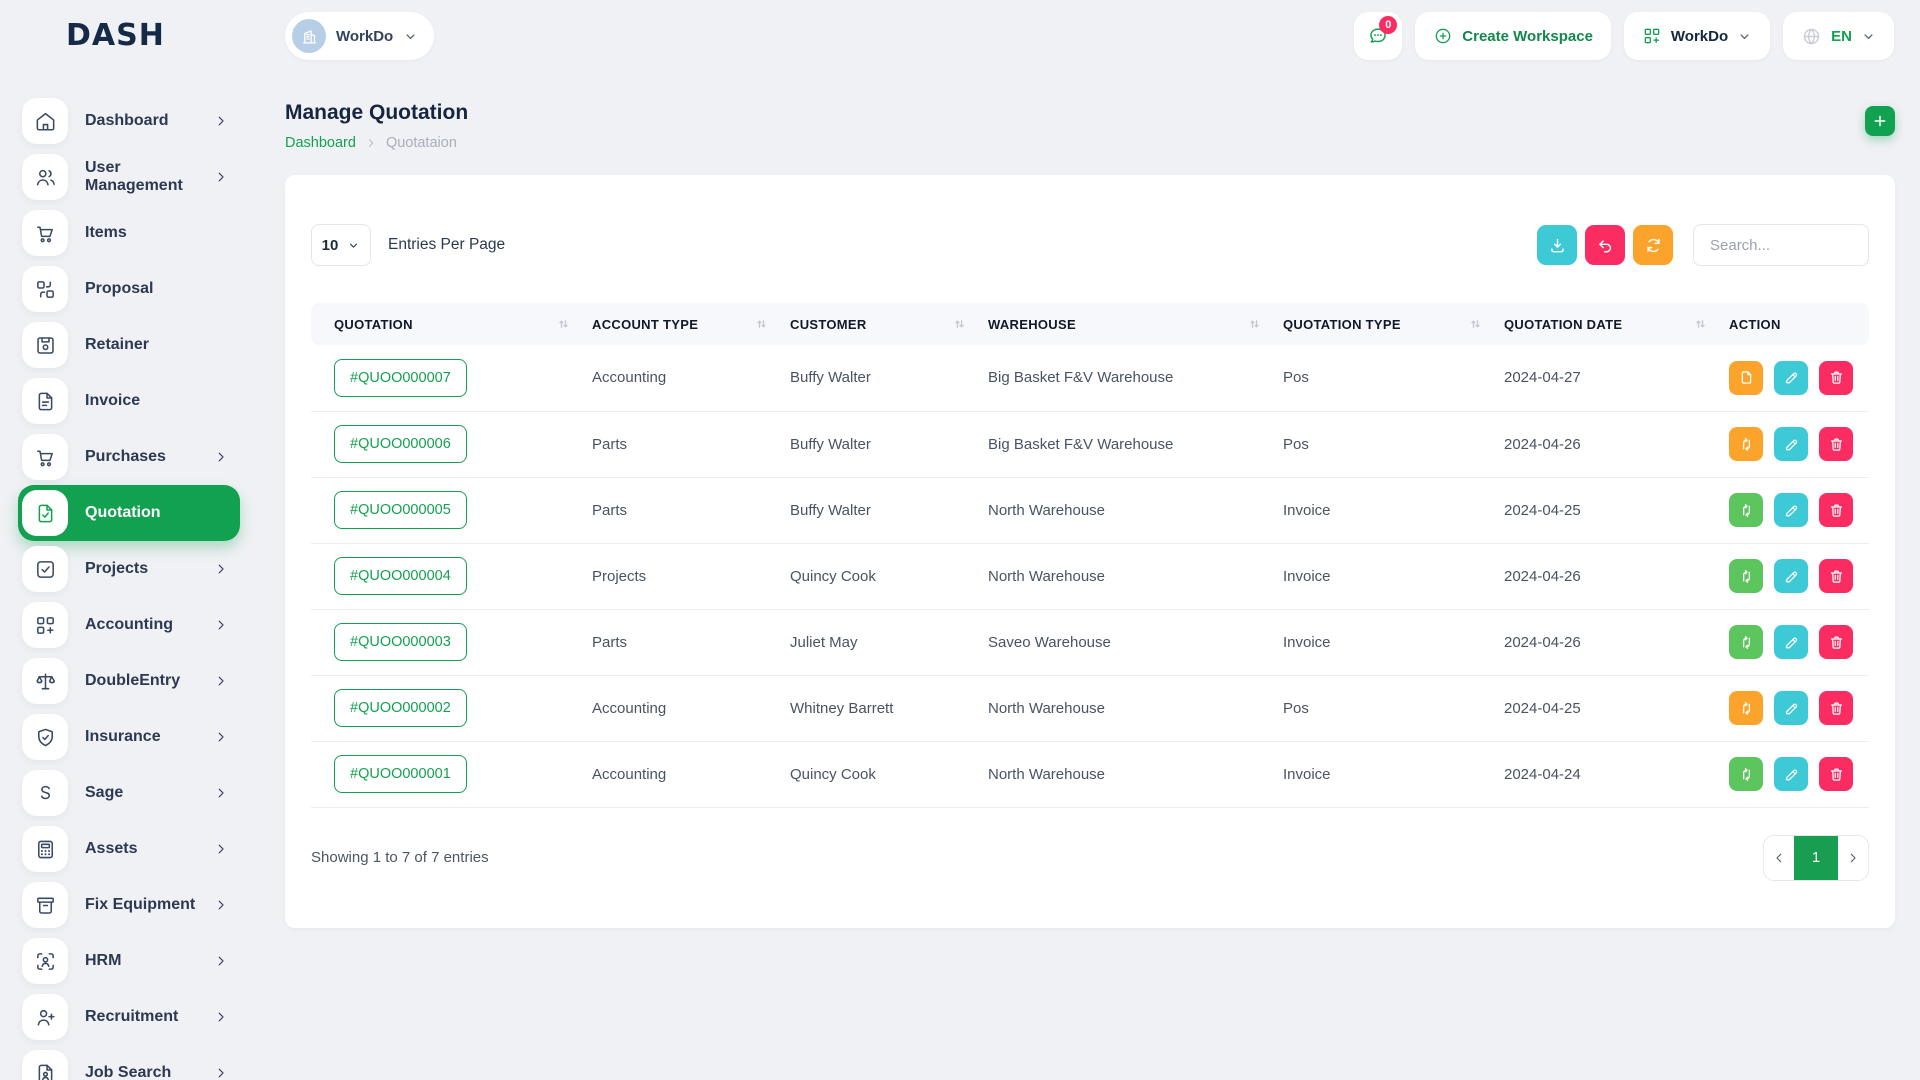 The height and width of the screenshot is (1080, 1920). What do you see at coordinates (129, 569) in the screenshot?
I see `sidebar-item-projects: Projects` at bounding box center [129, 569].